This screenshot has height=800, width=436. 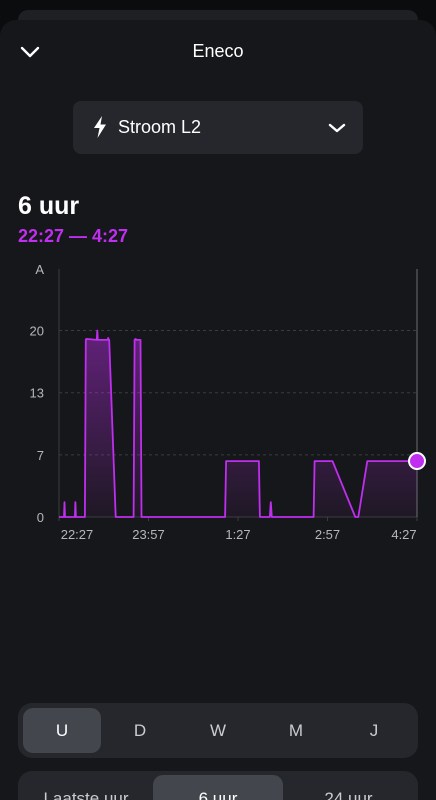 What do you see at coordinates (73, 236) in the screenshot?
I see `period-range: 22:27 — 4:27` at bounding box center [73, 236].